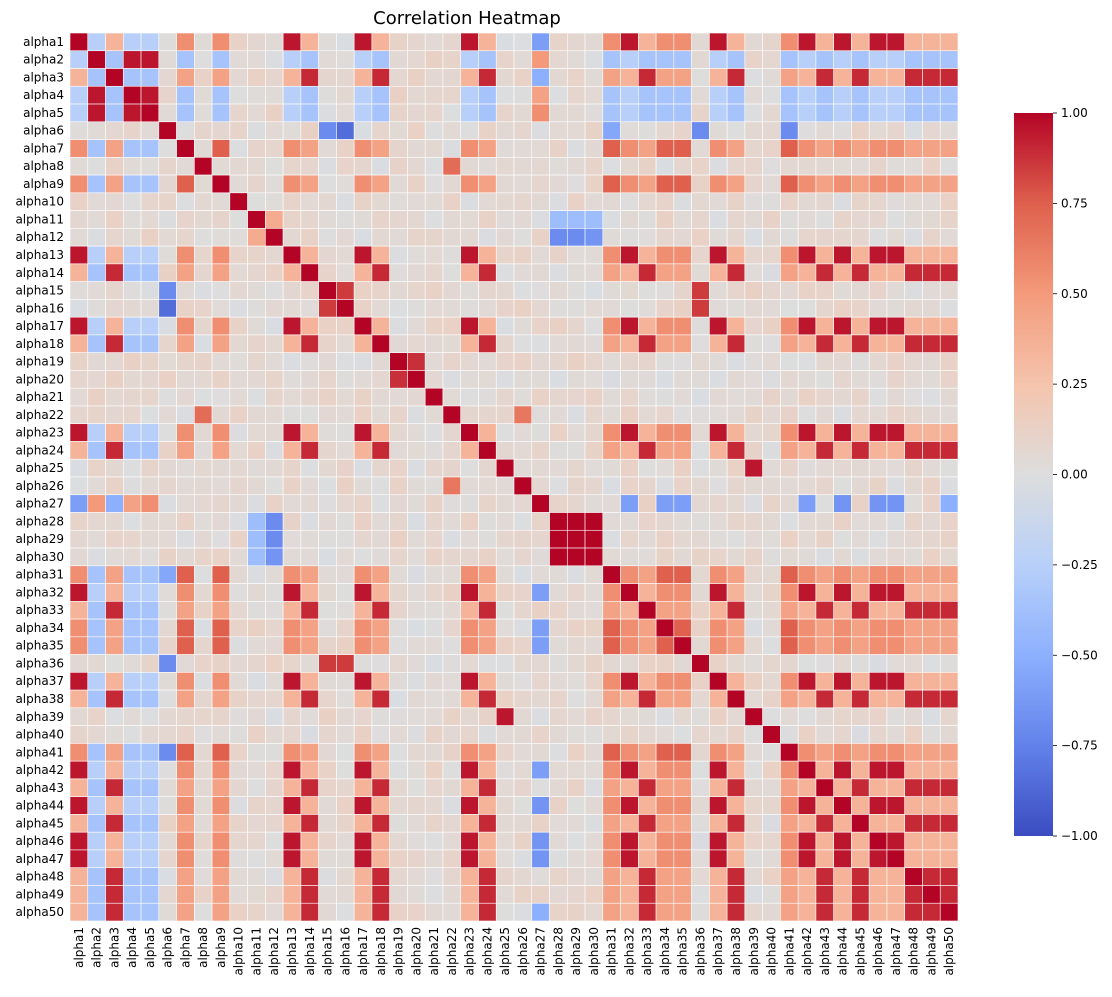 The height and width of the screenshot is (997, 1112). Describe the element at coordinates (1079, 746) in the screenshot. I see `colorbar-tick-label: −0.75` at that location.